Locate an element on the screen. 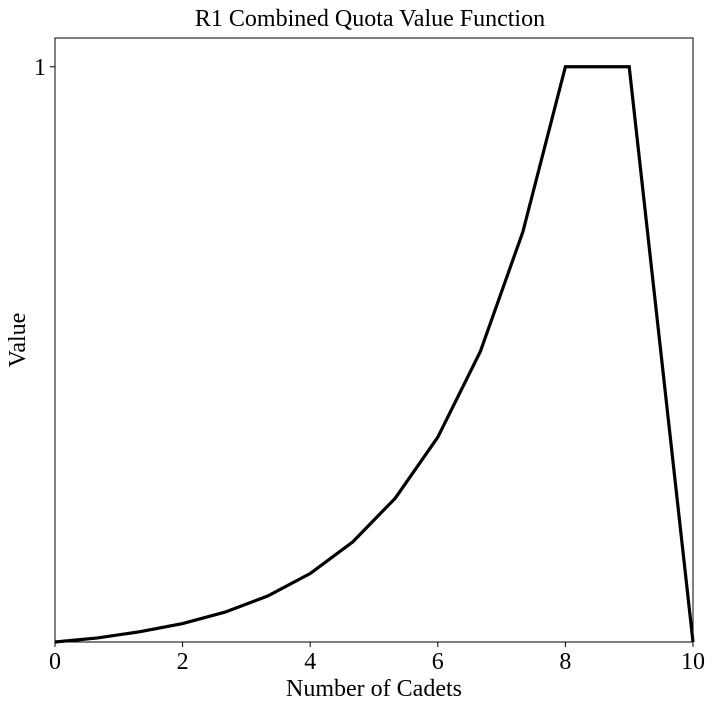 The height and width of the screenshot is (709, 712). x-tick-label: 0 is located at coordinates (55, 662).